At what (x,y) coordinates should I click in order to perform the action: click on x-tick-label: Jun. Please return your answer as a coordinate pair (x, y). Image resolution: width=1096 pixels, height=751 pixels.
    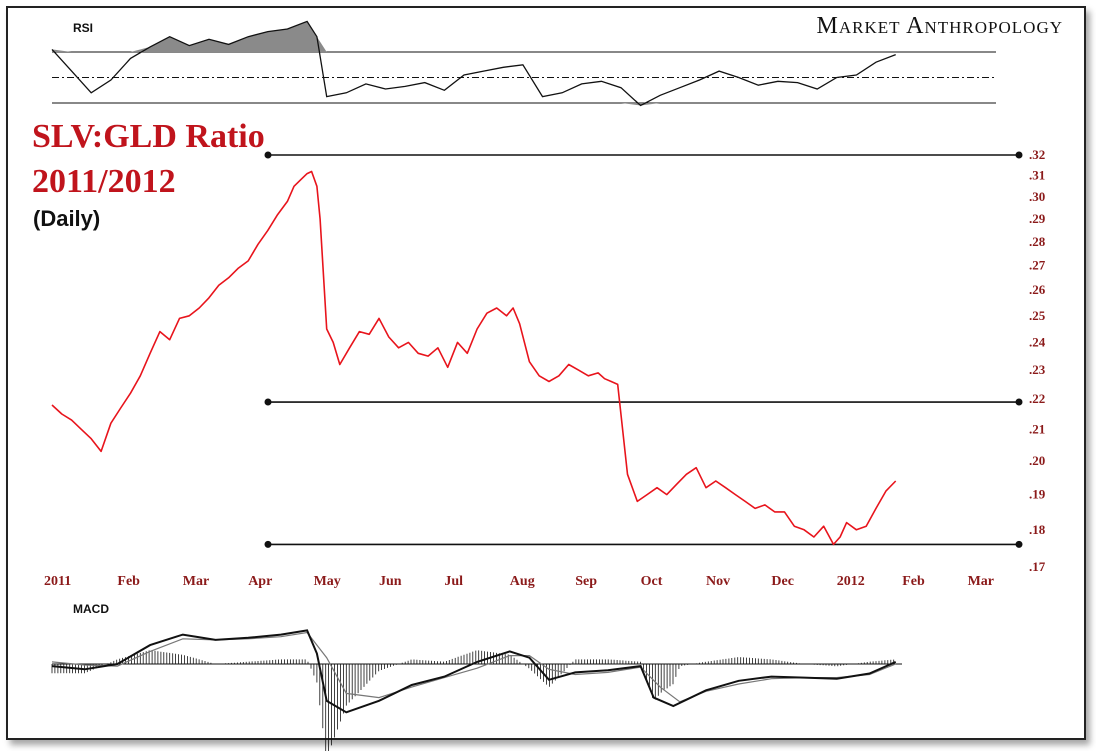
    Looking at the image, I should click on (390, 581).